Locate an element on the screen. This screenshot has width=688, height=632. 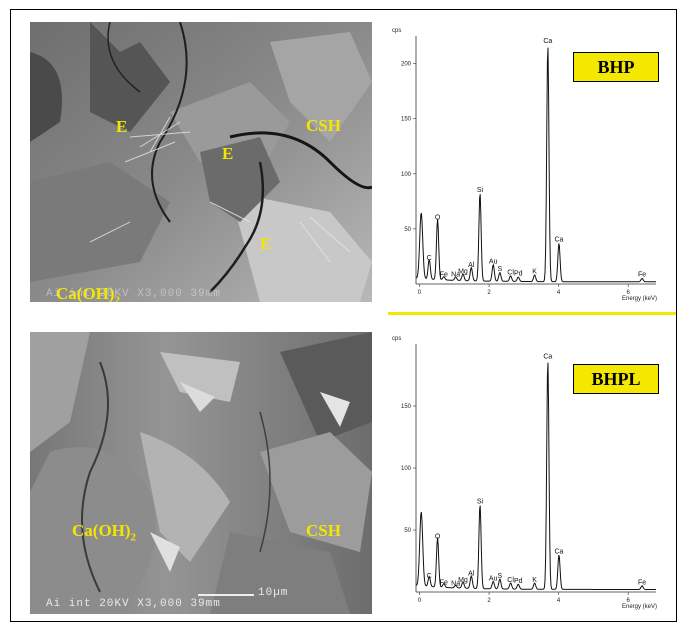
label-ettringite-2: E is located at coordinates (228, 153).